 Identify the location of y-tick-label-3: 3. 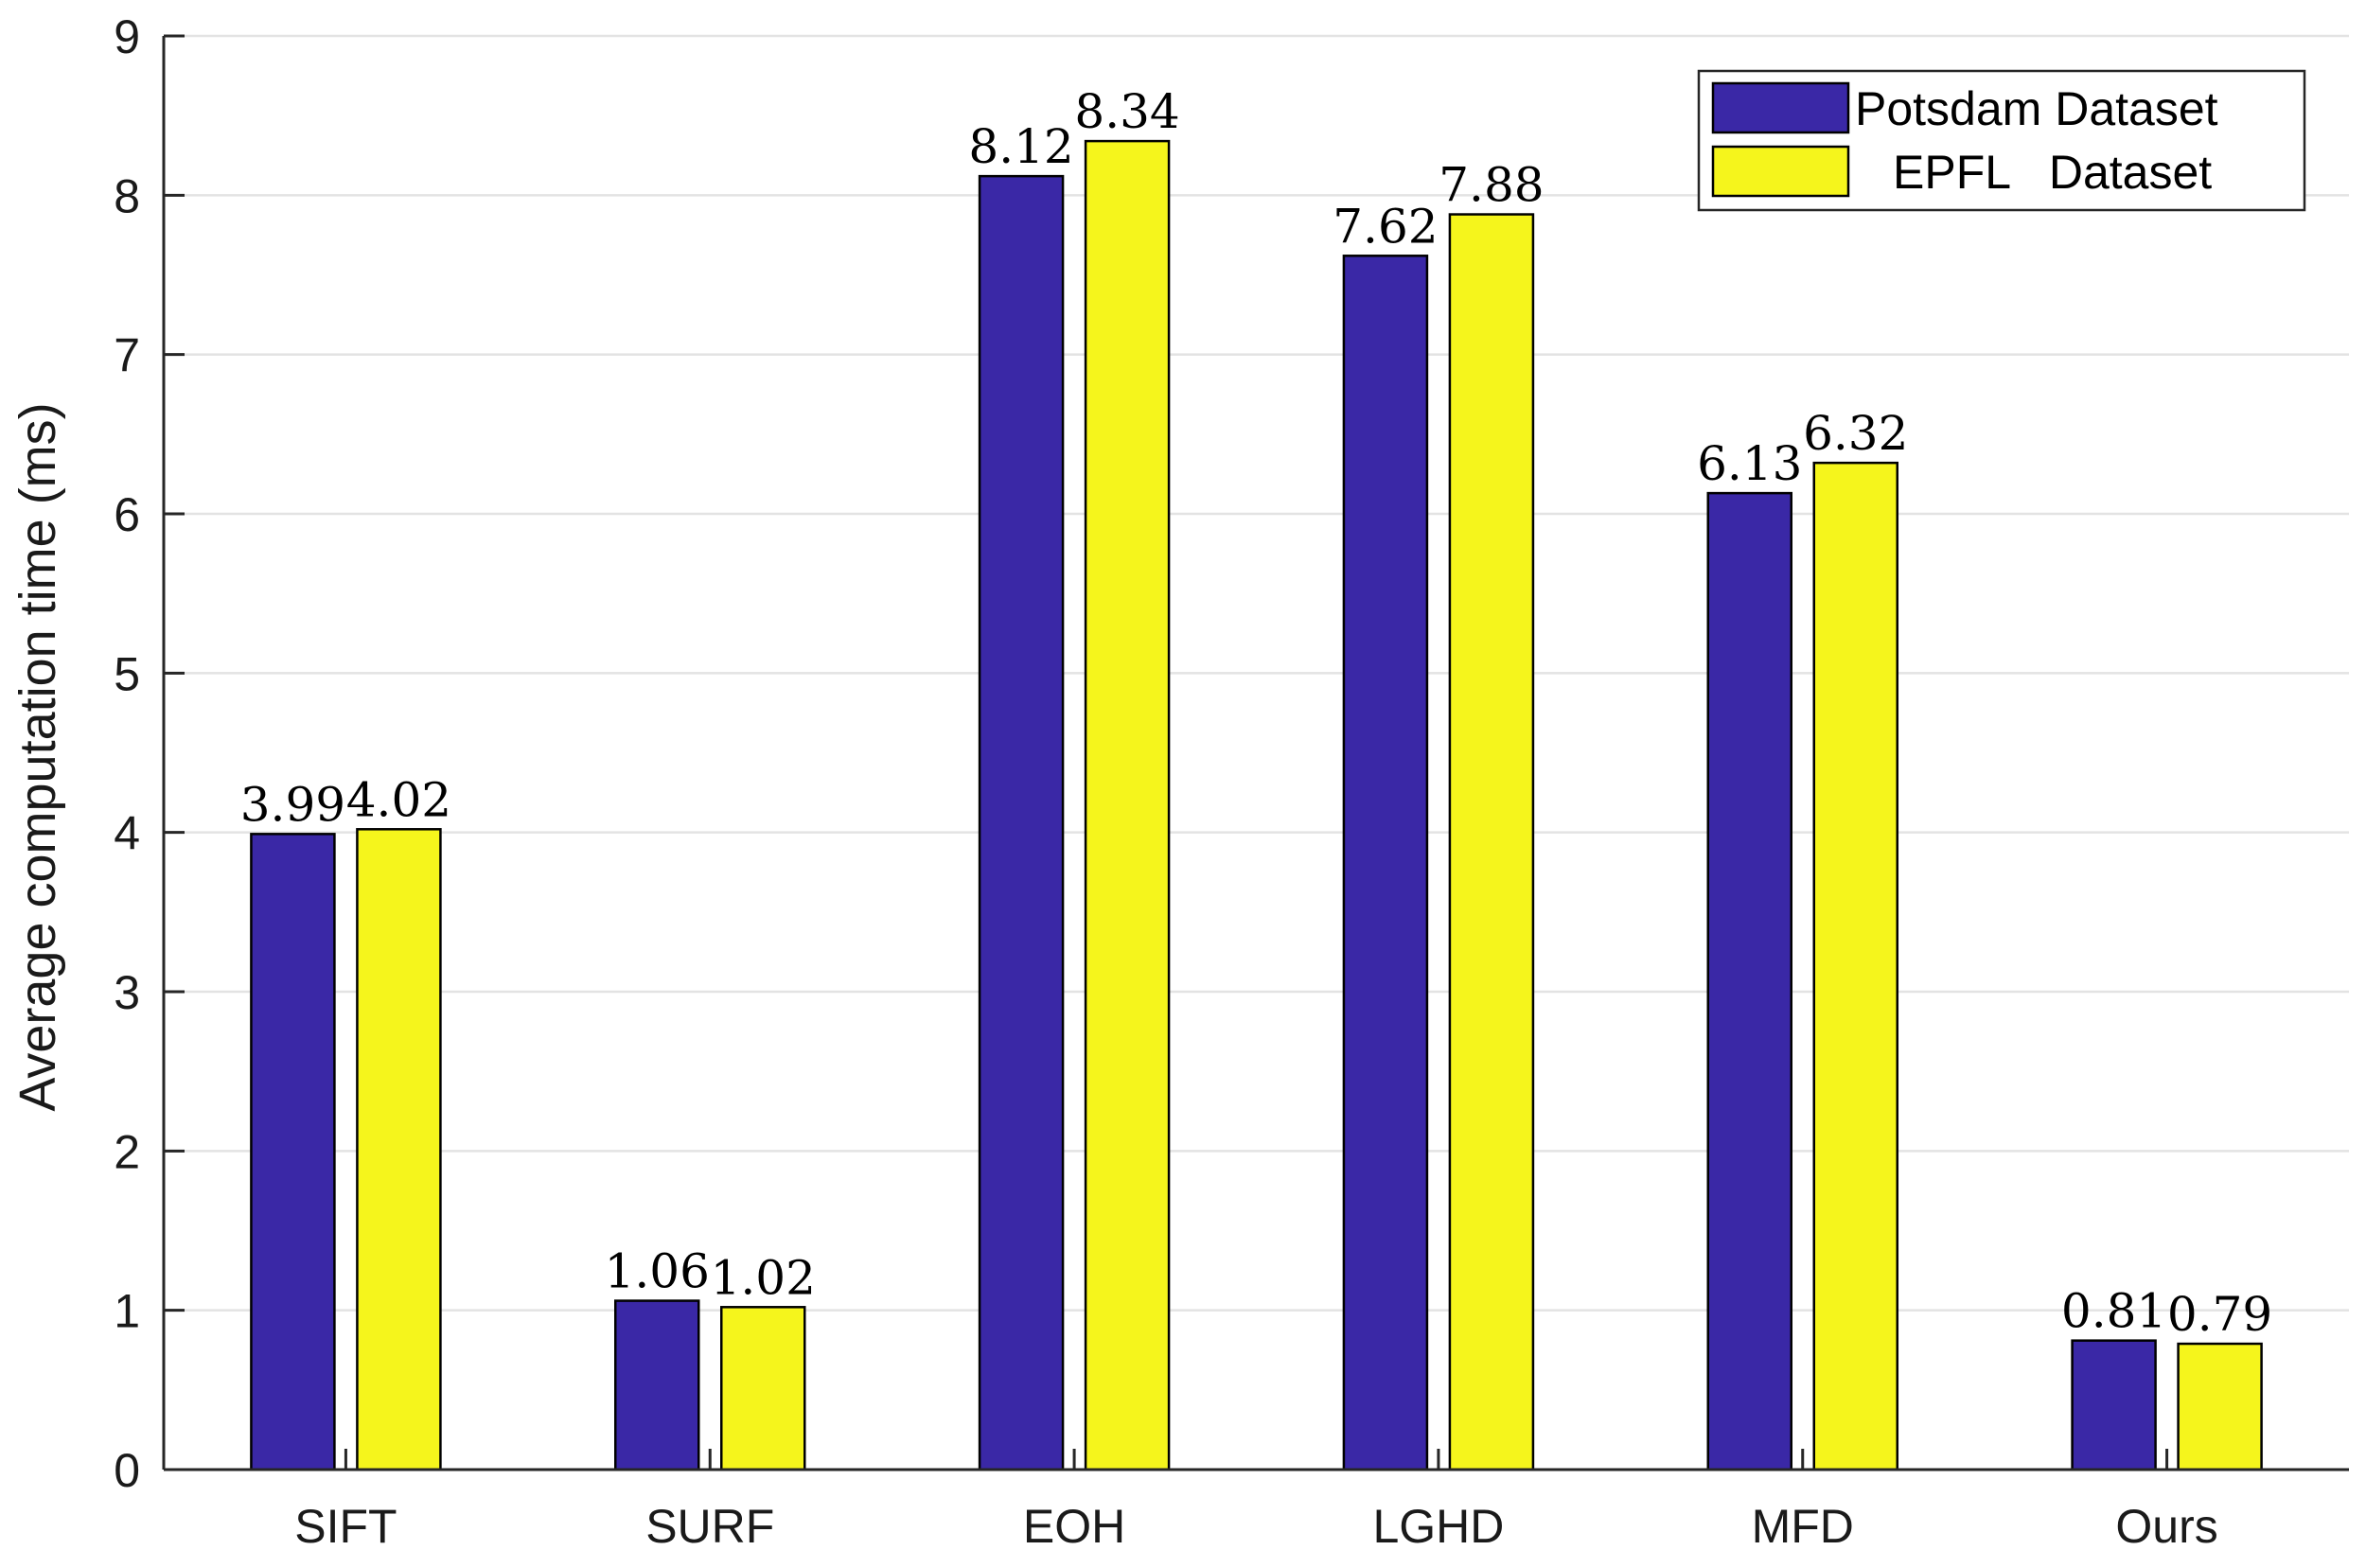
(127, 993).